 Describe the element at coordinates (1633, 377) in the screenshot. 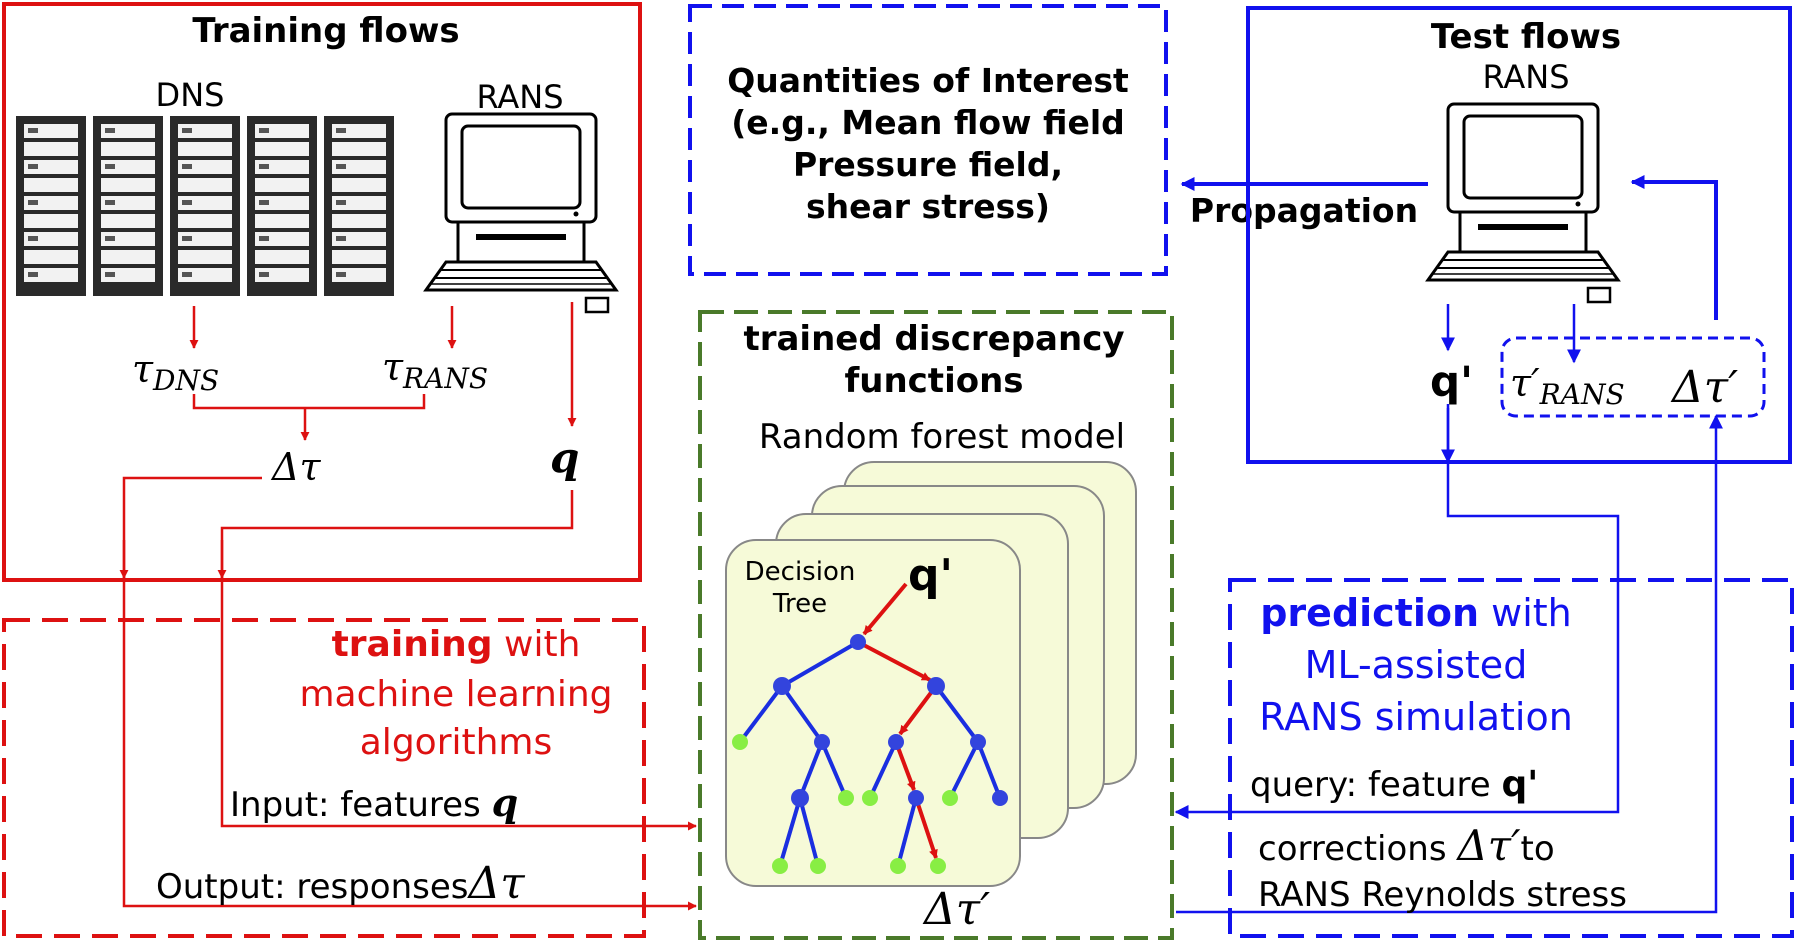

I see `test-outputs-frame` at that location.